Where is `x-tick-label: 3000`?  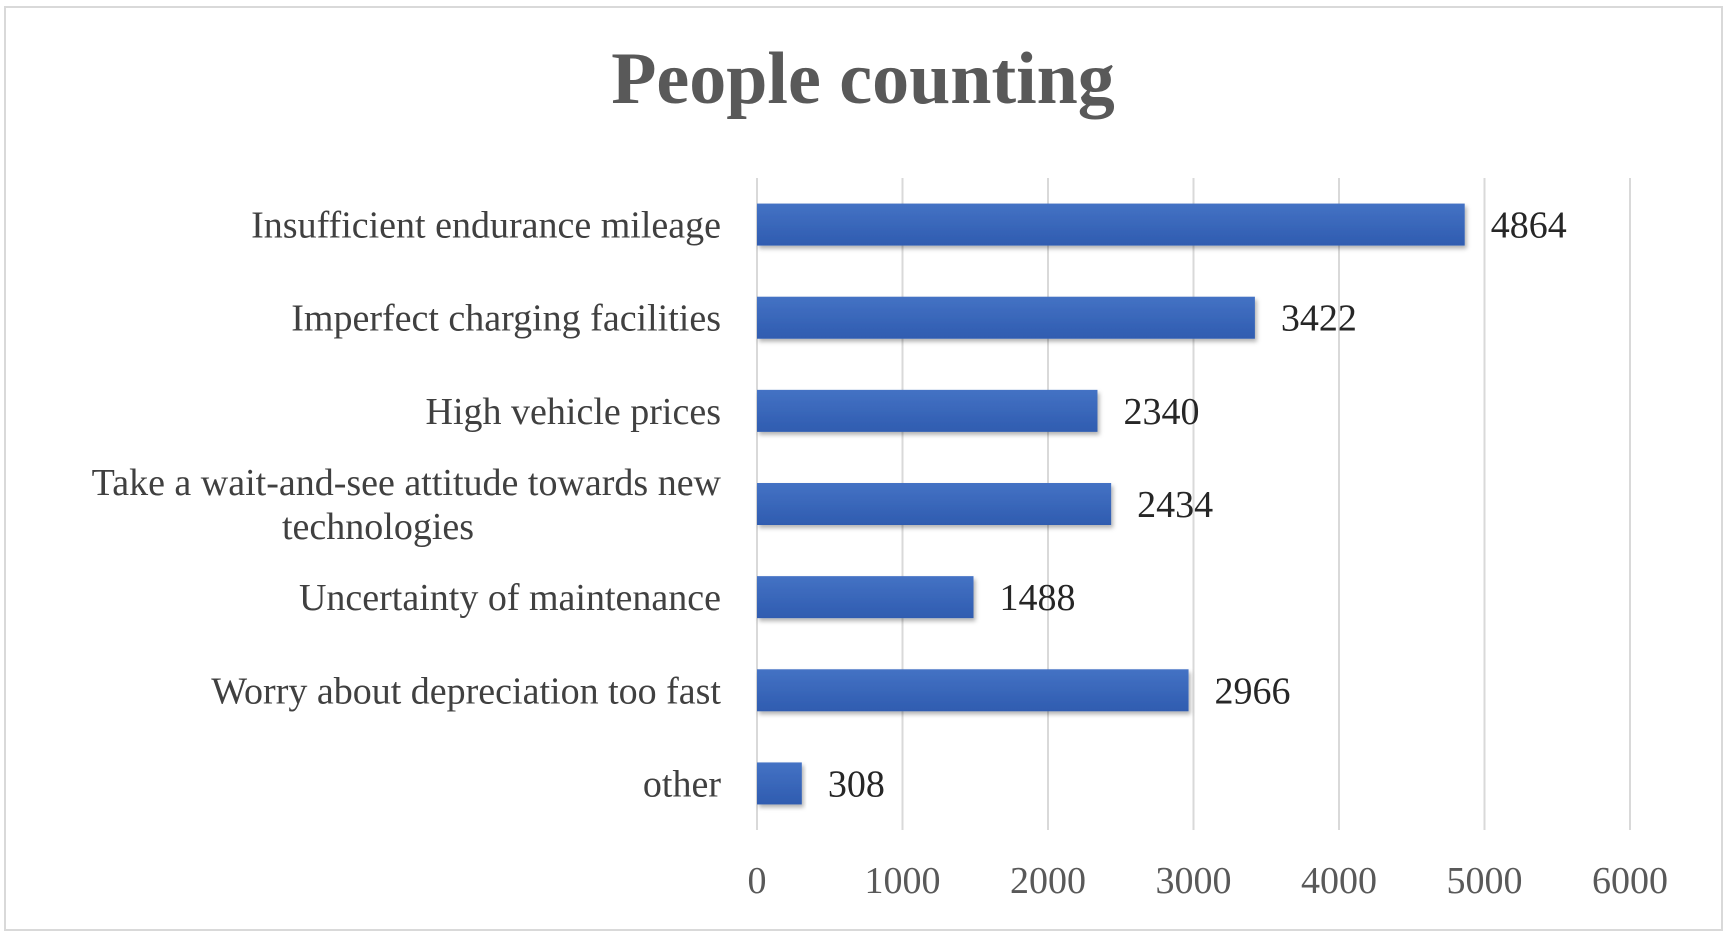
x-tick-label: 3000 is located at coordinates (1194, 881).